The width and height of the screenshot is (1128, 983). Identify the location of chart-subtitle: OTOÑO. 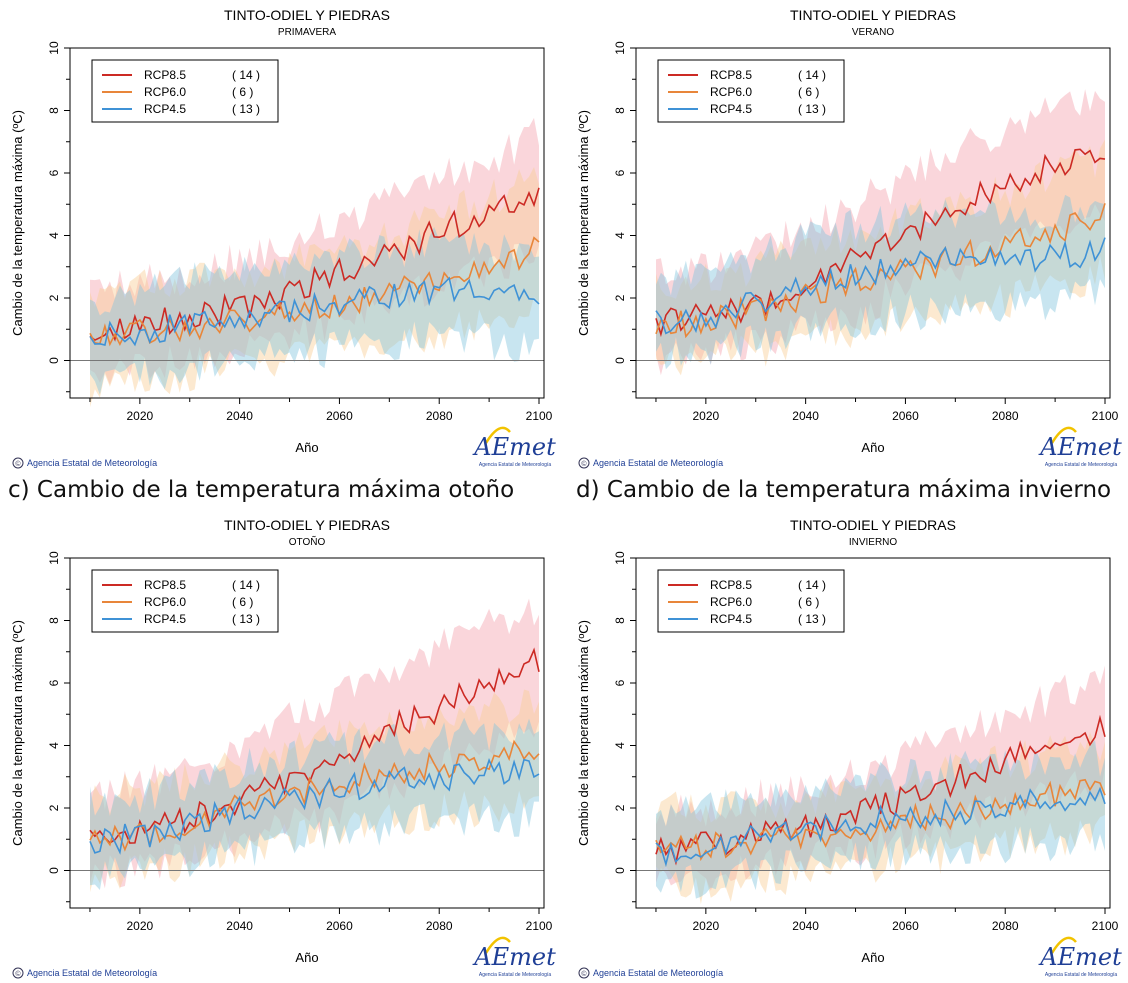
(307, 541).